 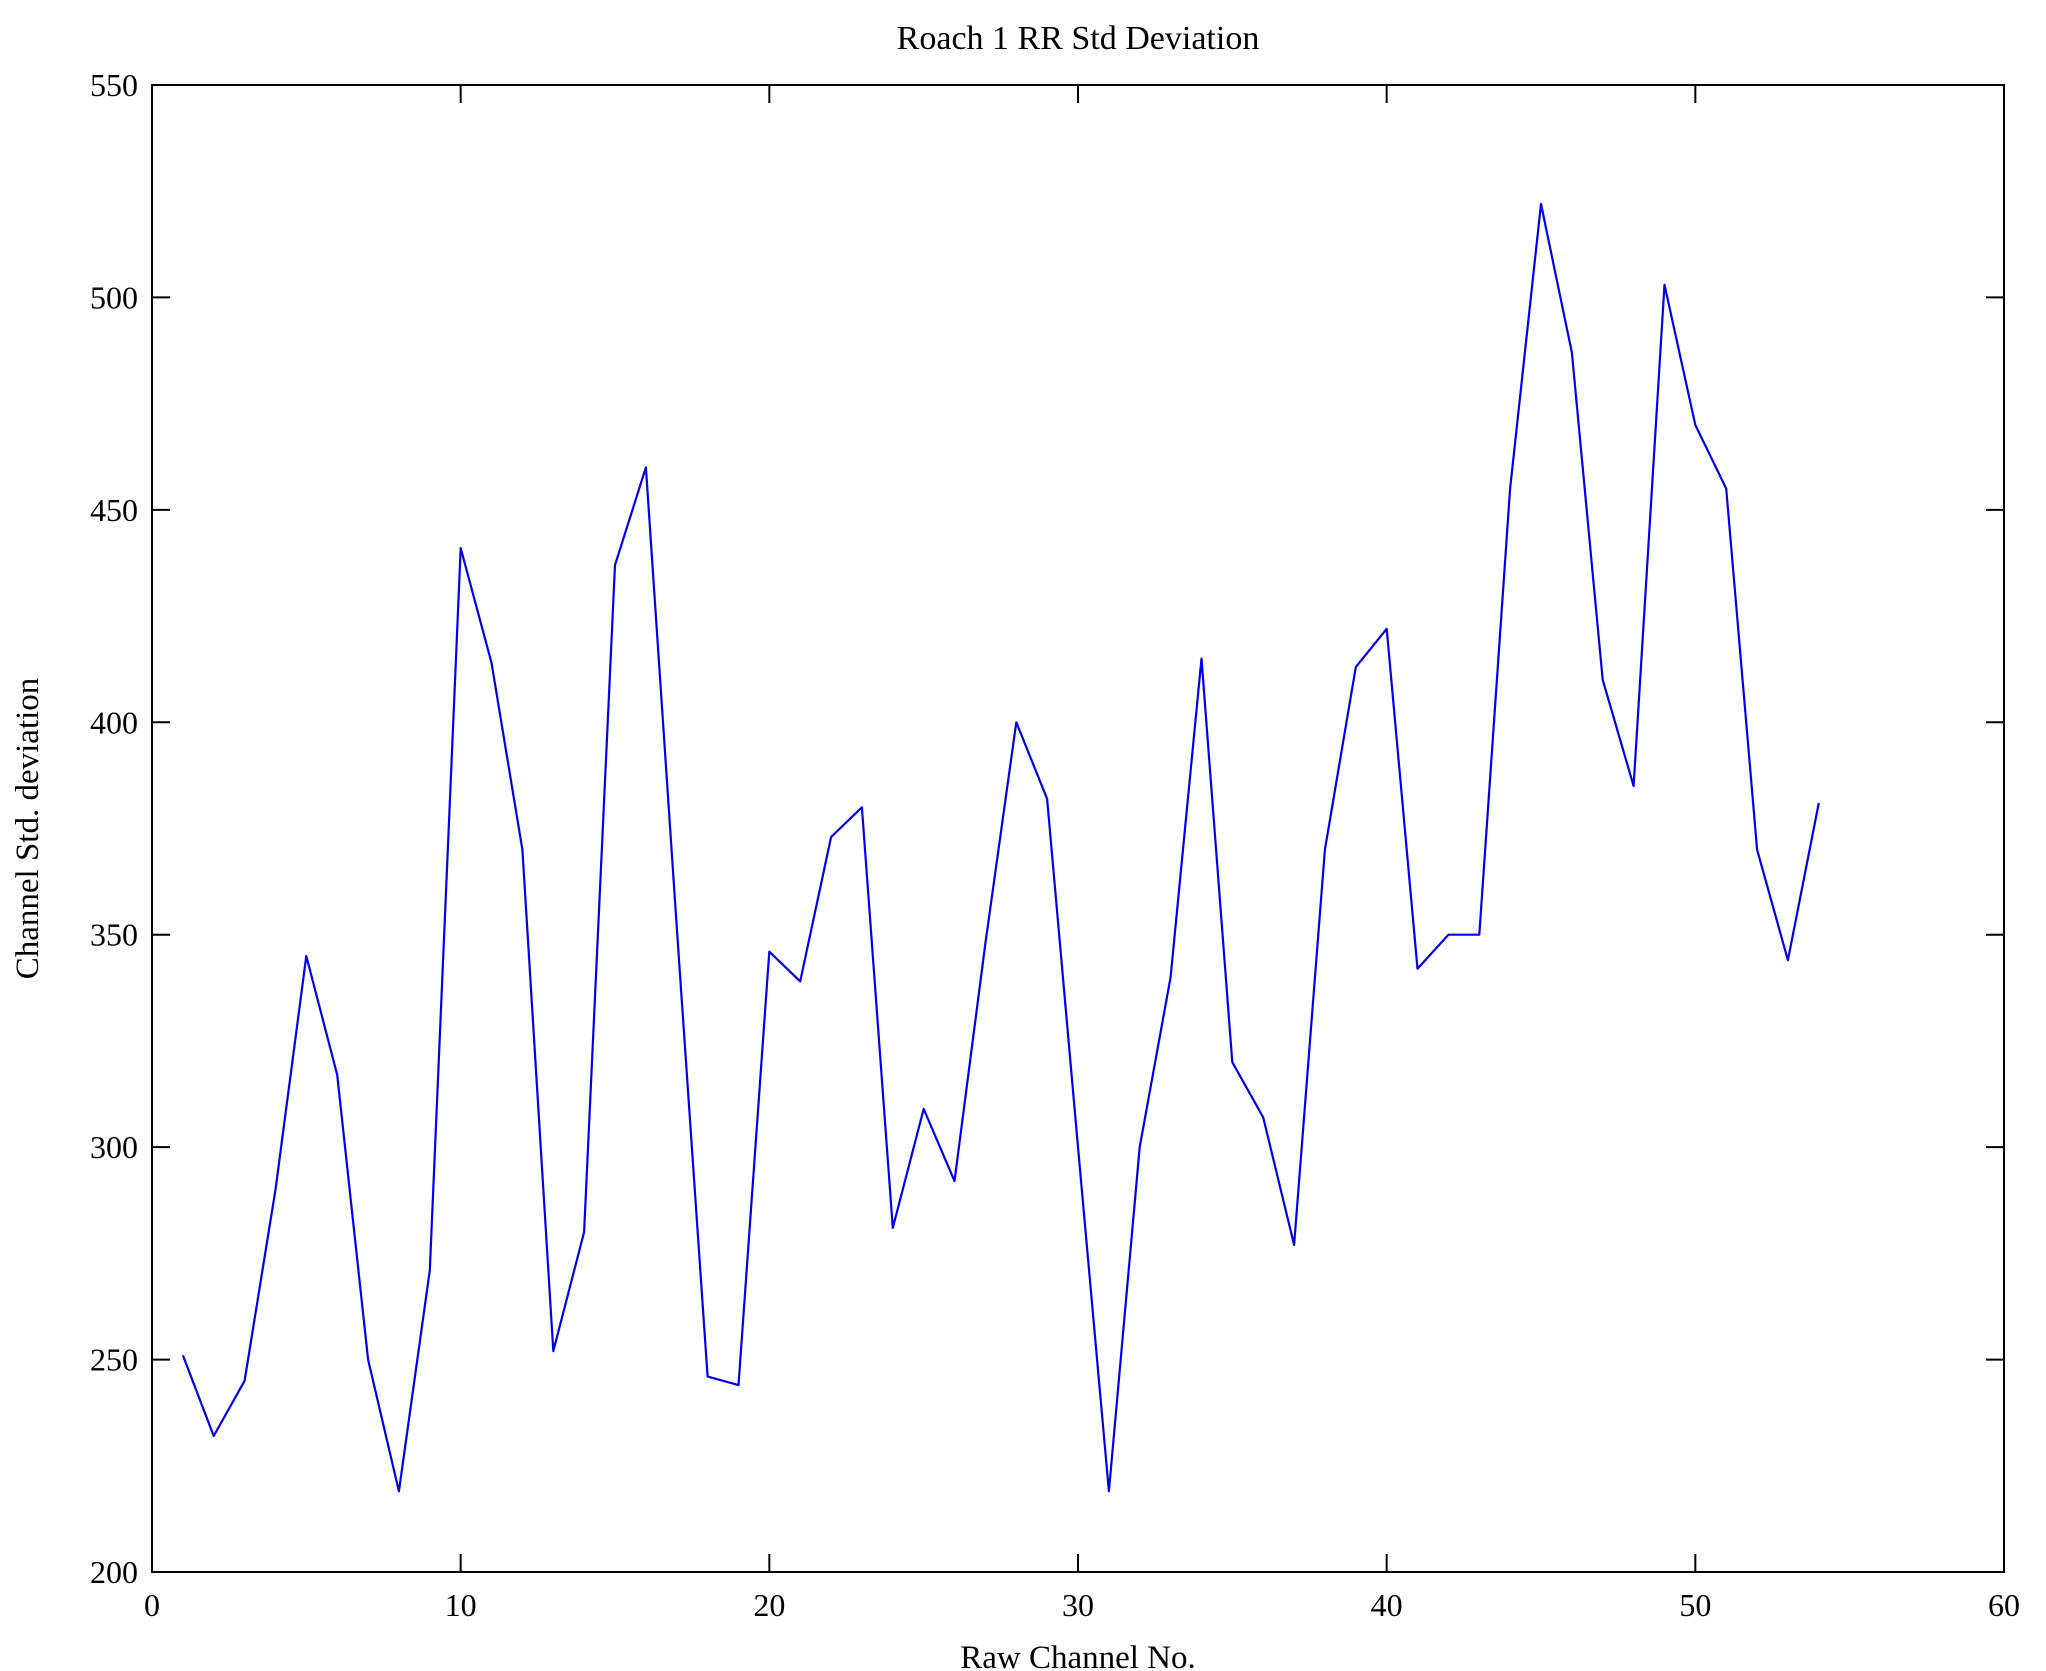 What do you see at coordinates (114, 297) in the screenshot?
I see `y-tick-label: 500` at bounding box center [114, 297].